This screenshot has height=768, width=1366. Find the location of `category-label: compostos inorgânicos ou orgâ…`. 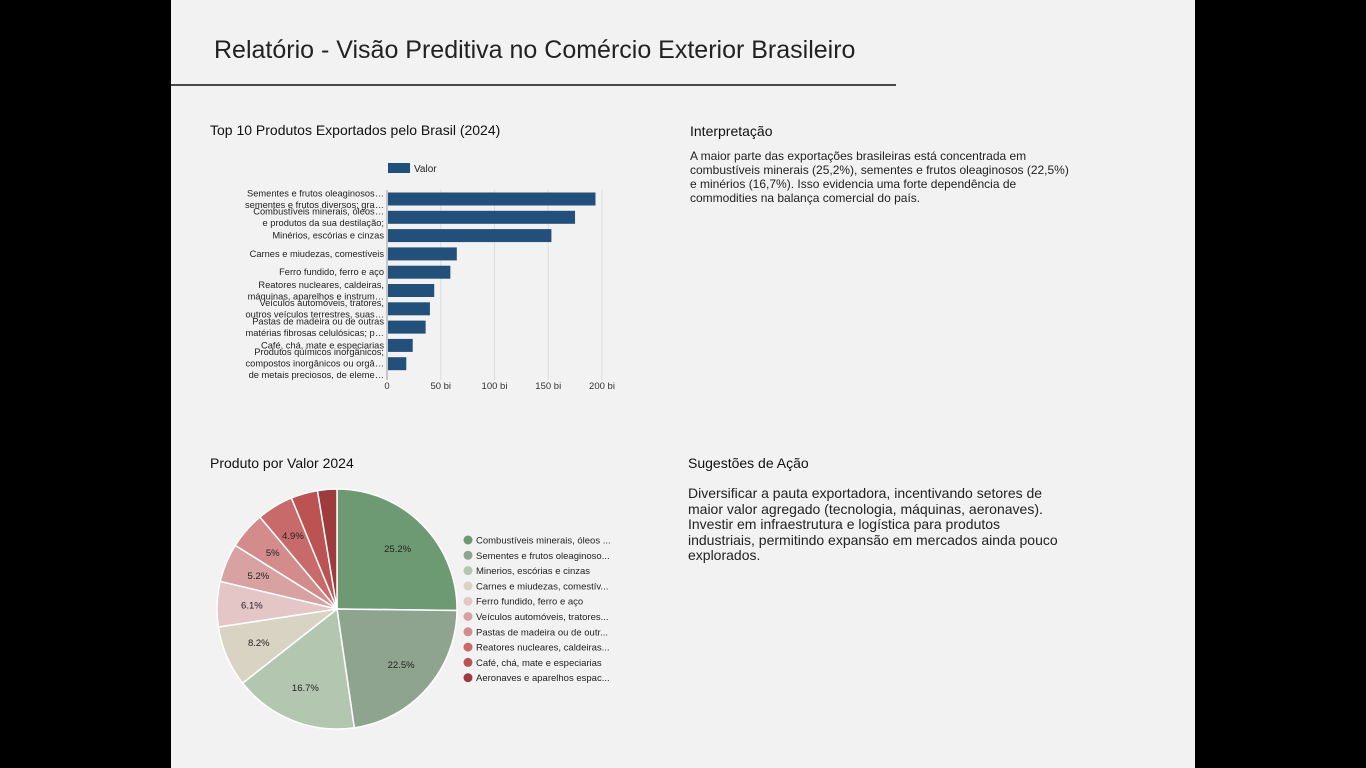

category-label: compostos inorgânicos ou orgâ… is located at coordinates (315, 364).